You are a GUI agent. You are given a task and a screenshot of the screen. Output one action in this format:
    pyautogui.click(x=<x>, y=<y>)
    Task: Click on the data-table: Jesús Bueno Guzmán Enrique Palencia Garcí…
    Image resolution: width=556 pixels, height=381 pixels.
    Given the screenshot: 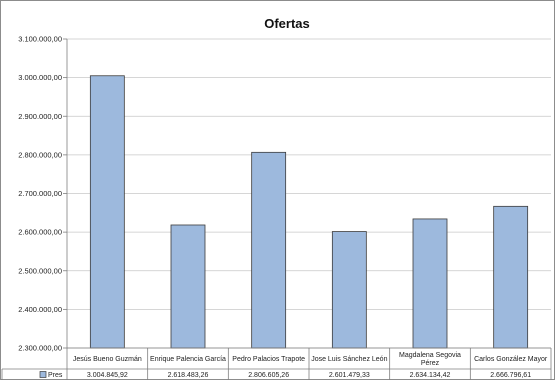 What is the action you would take?
    pyautogui.click(x=276, y=363)
    